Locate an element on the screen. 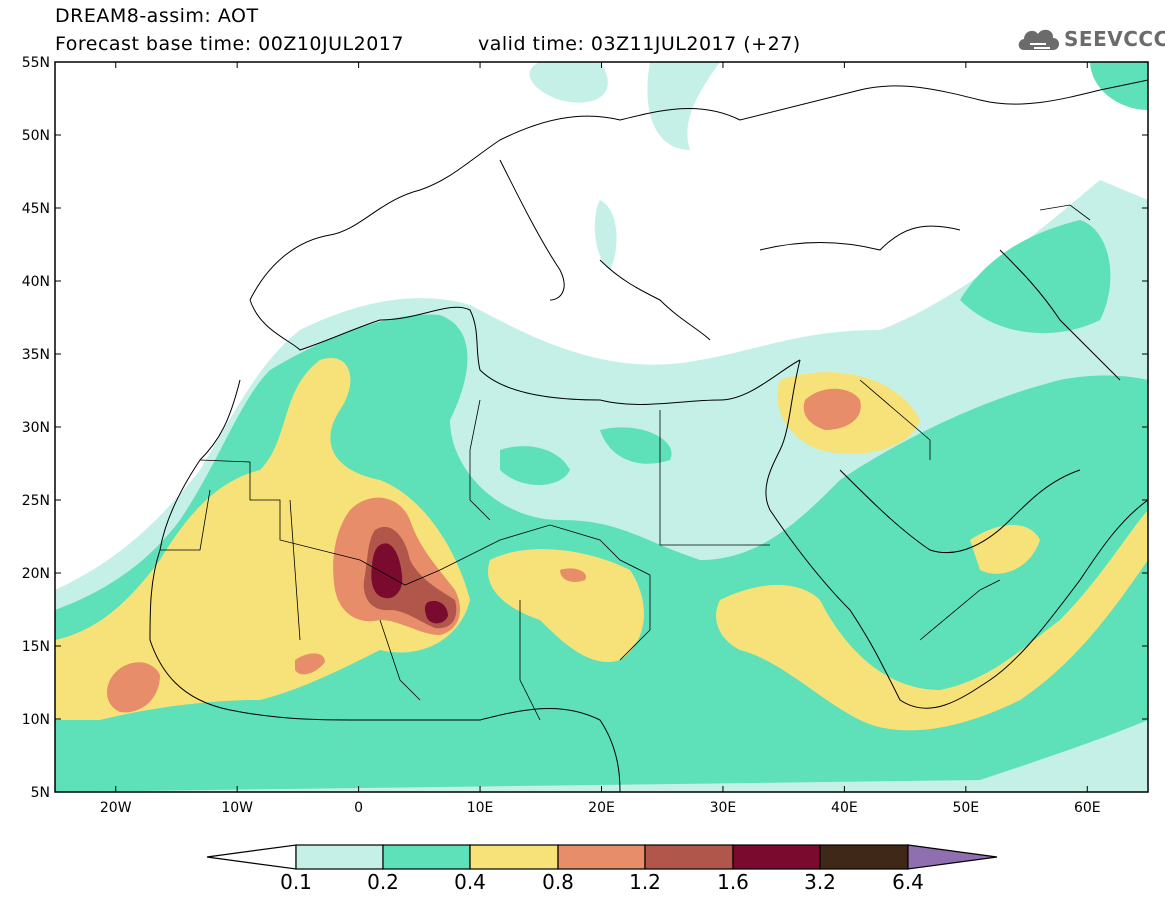 This screenshot has width=1165, height=905. colorbar-label-0.2: 0.2 is located at coordinates (383, 882).